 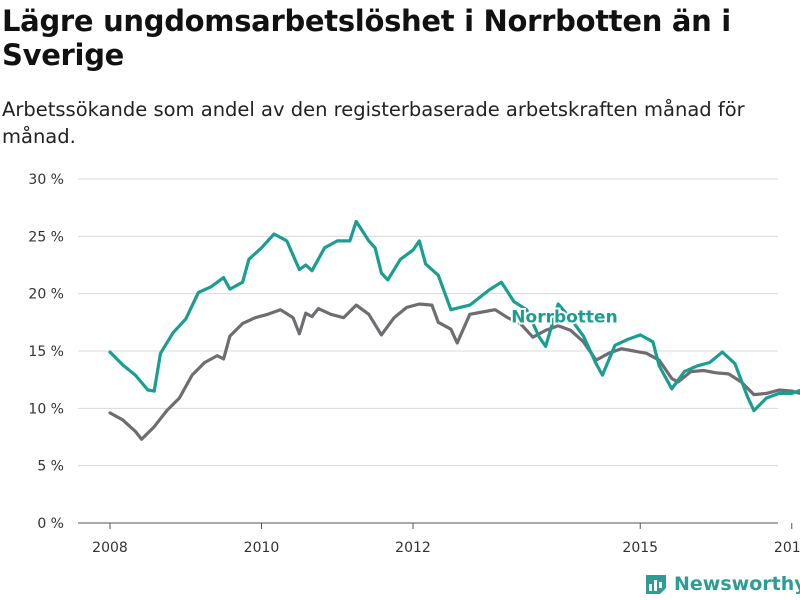 I want to click on y-tick-label: 10 %, so click(x=46, y=409).